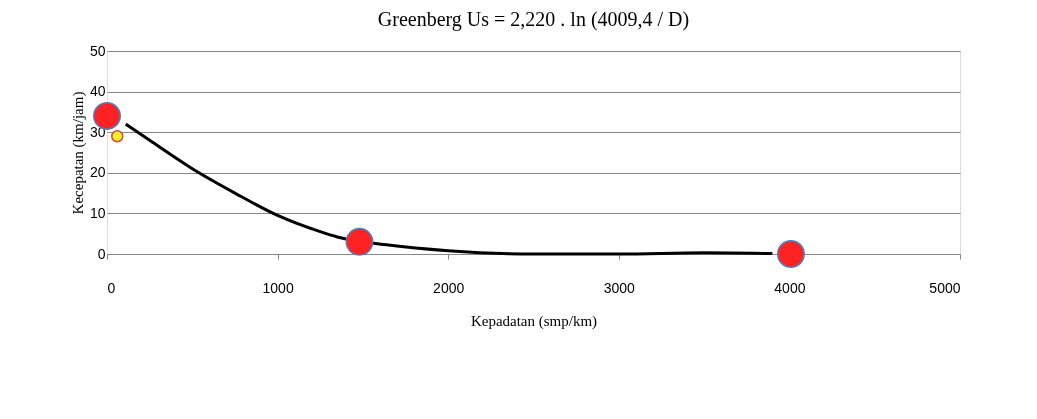  What do you see at coordinates (533, 19) in the screenshot?
I see `chart-title: Greenberg Us = 2,220 . ln (4009,4 / D)` at bounding box center [533, 19].